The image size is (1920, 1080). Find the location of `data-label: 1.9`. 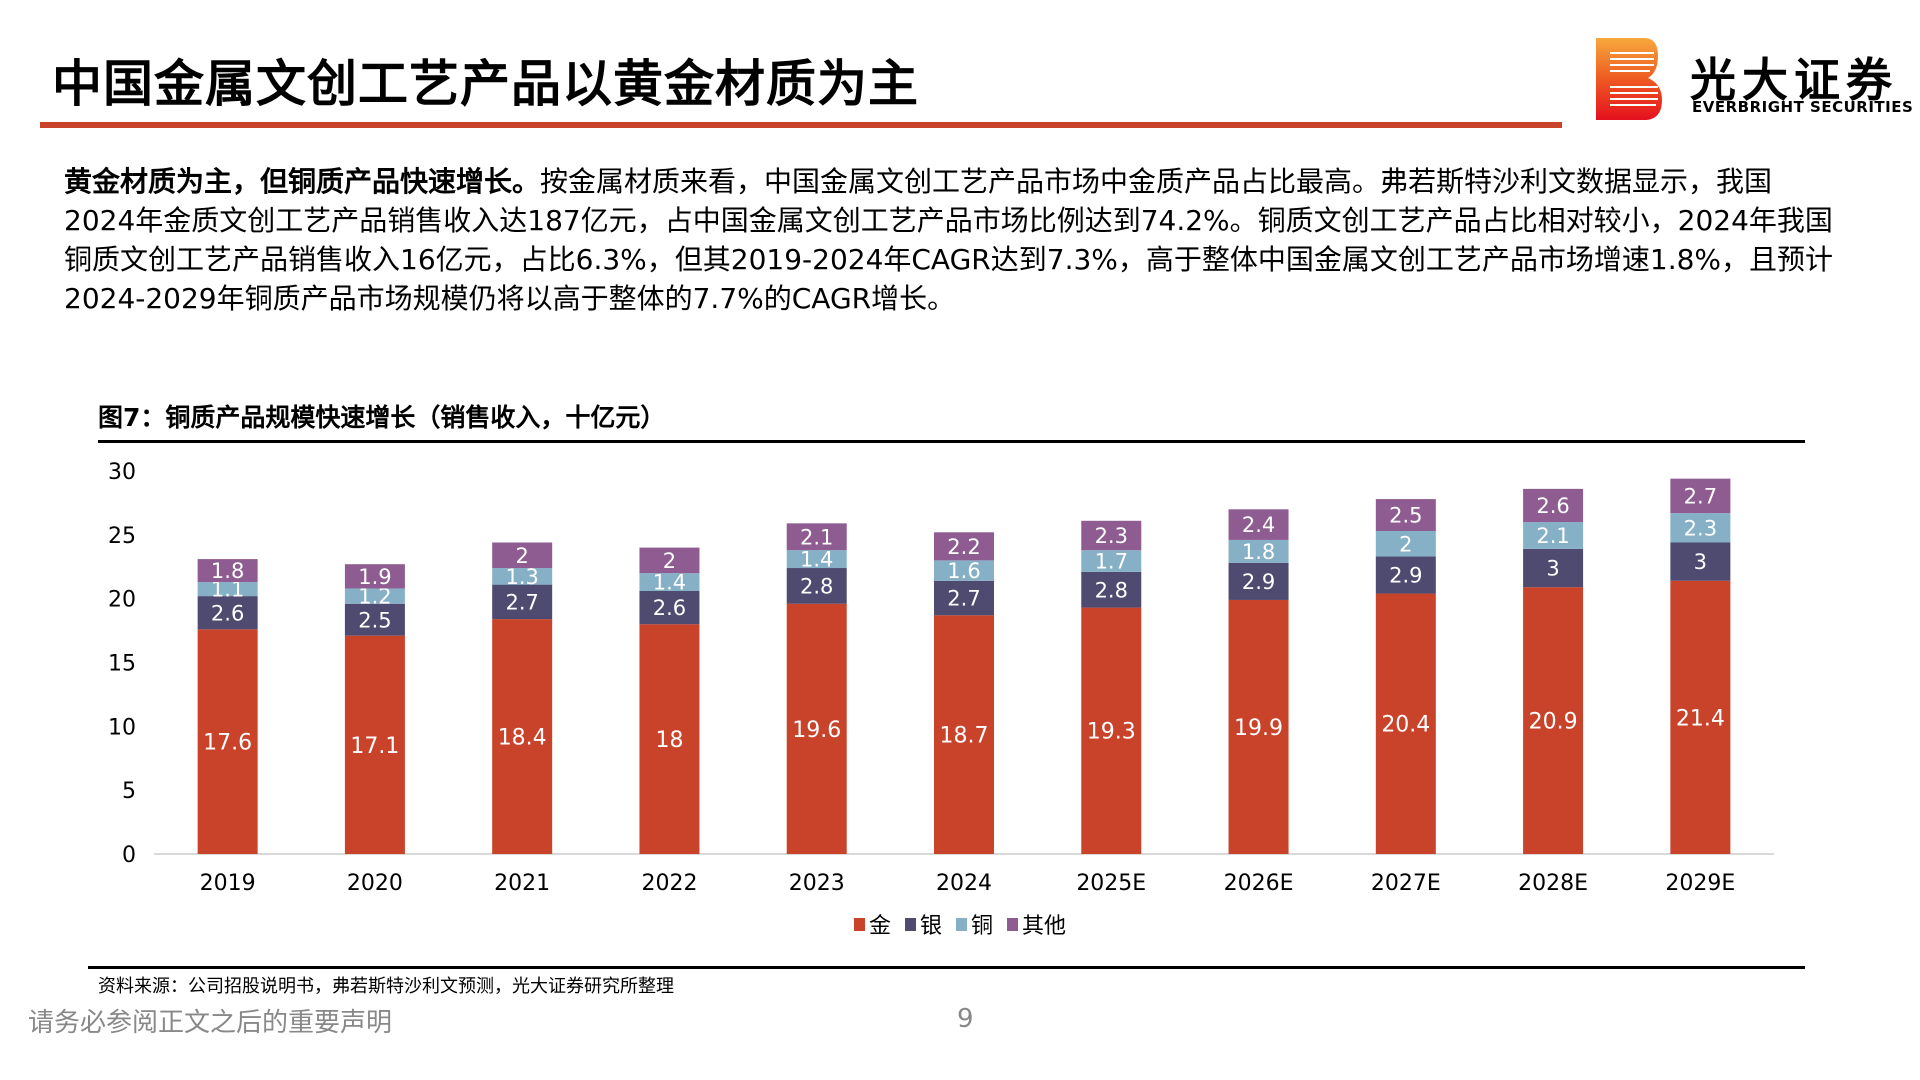

data-label: 1.9 is located at coordinates (374, 577).